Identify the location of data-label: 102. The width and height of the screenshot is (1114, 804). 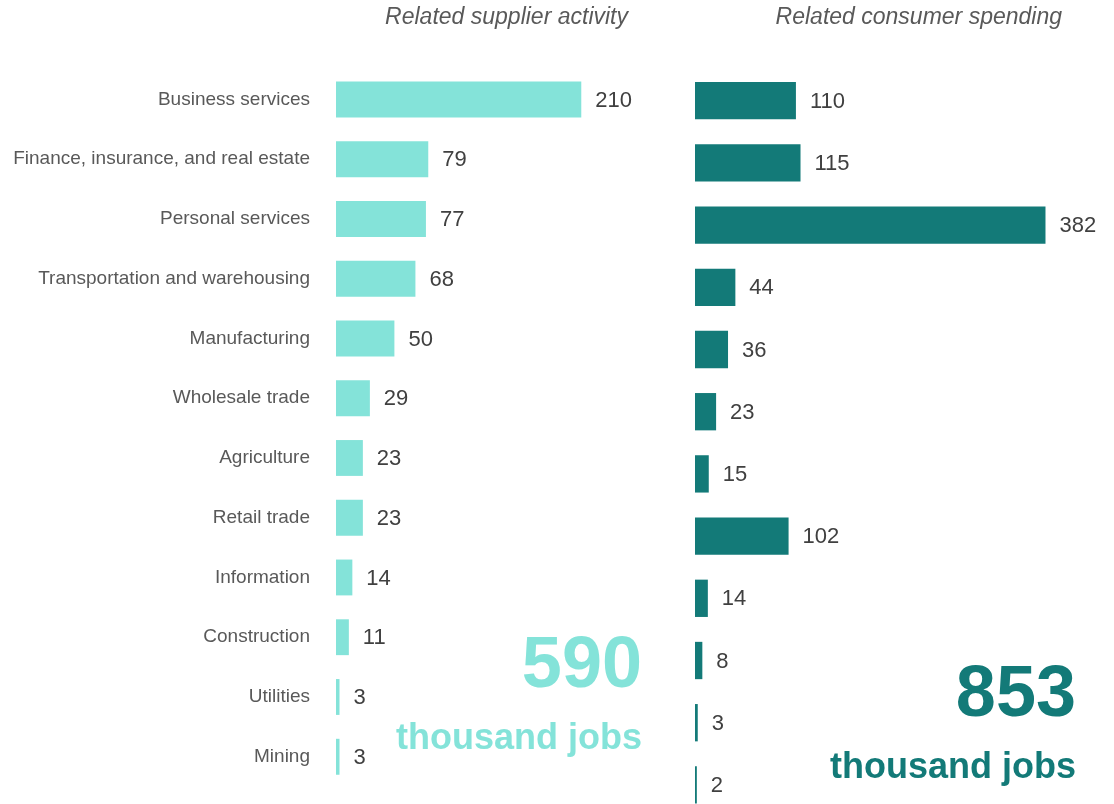
(821, 536).